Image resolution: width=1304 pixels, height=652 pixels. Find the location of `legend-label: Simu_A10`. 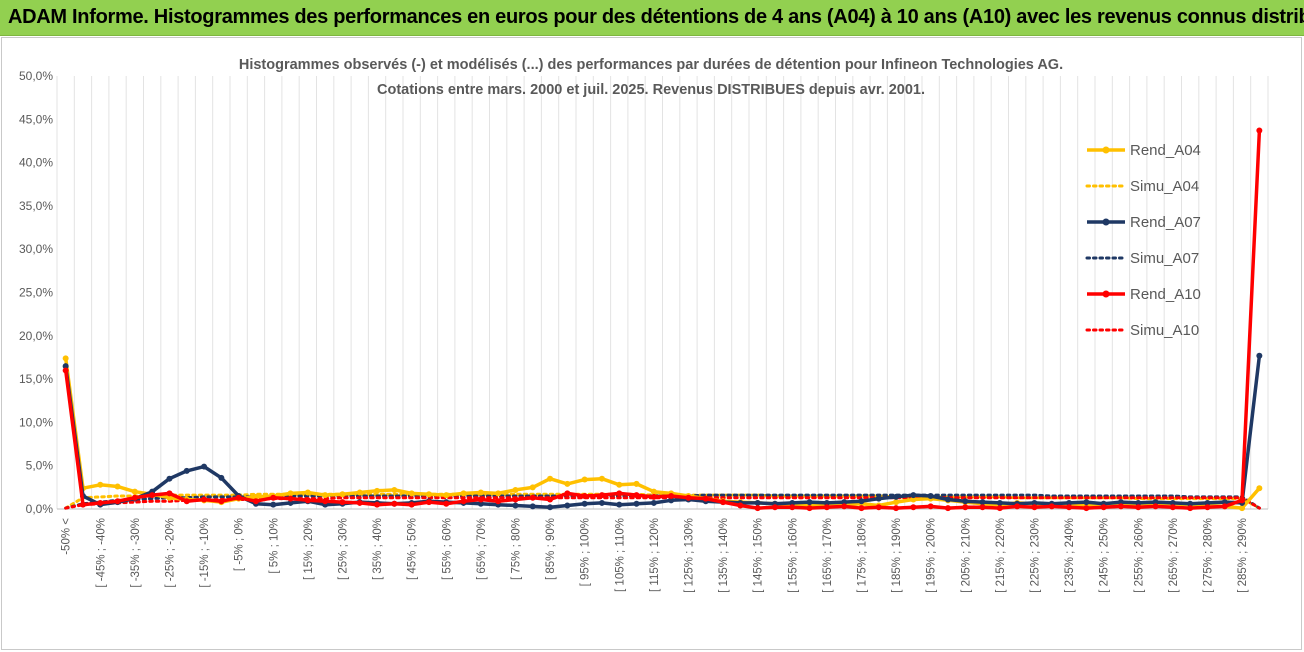

legend-label: Simu_A10 is located at coordinates (1164, 330).